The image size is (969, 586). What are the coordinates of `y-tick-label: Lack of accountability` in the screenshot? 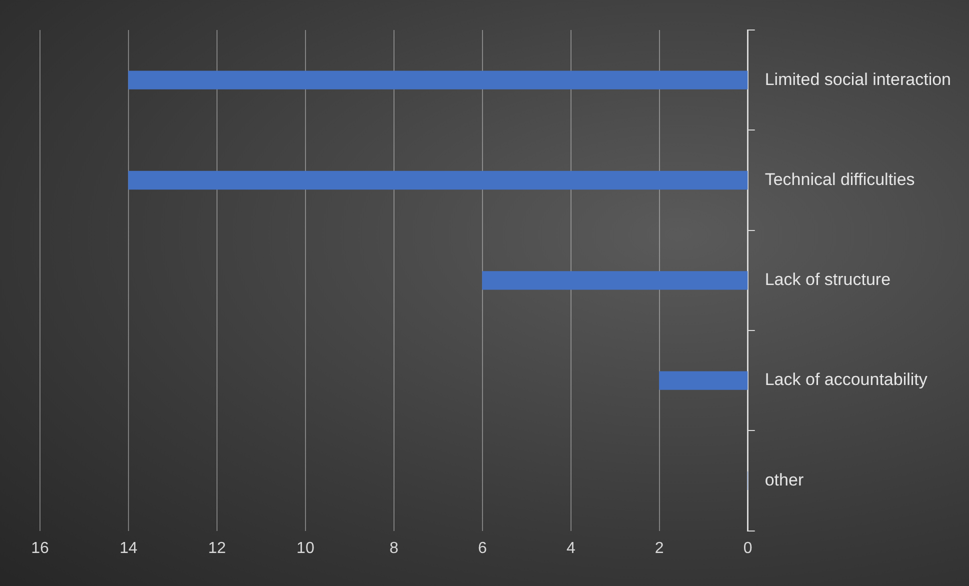 It's located at (846, 380).